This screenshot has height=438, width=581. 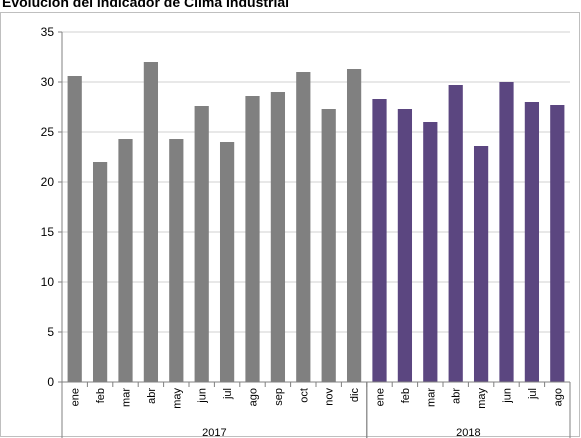 I want to click on year-group-labels: 2017 2018, so click(x=341, y=432).